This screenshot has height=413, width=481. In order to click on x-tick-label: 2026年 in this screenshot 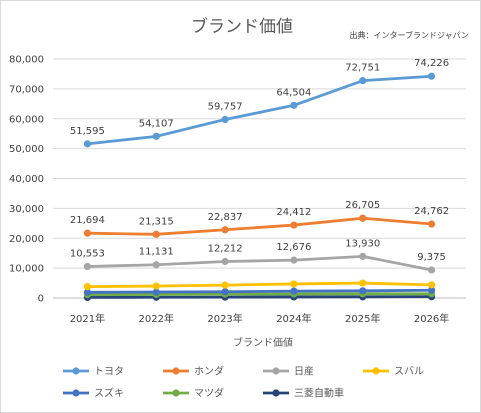, I will do `click(431, 318)`.